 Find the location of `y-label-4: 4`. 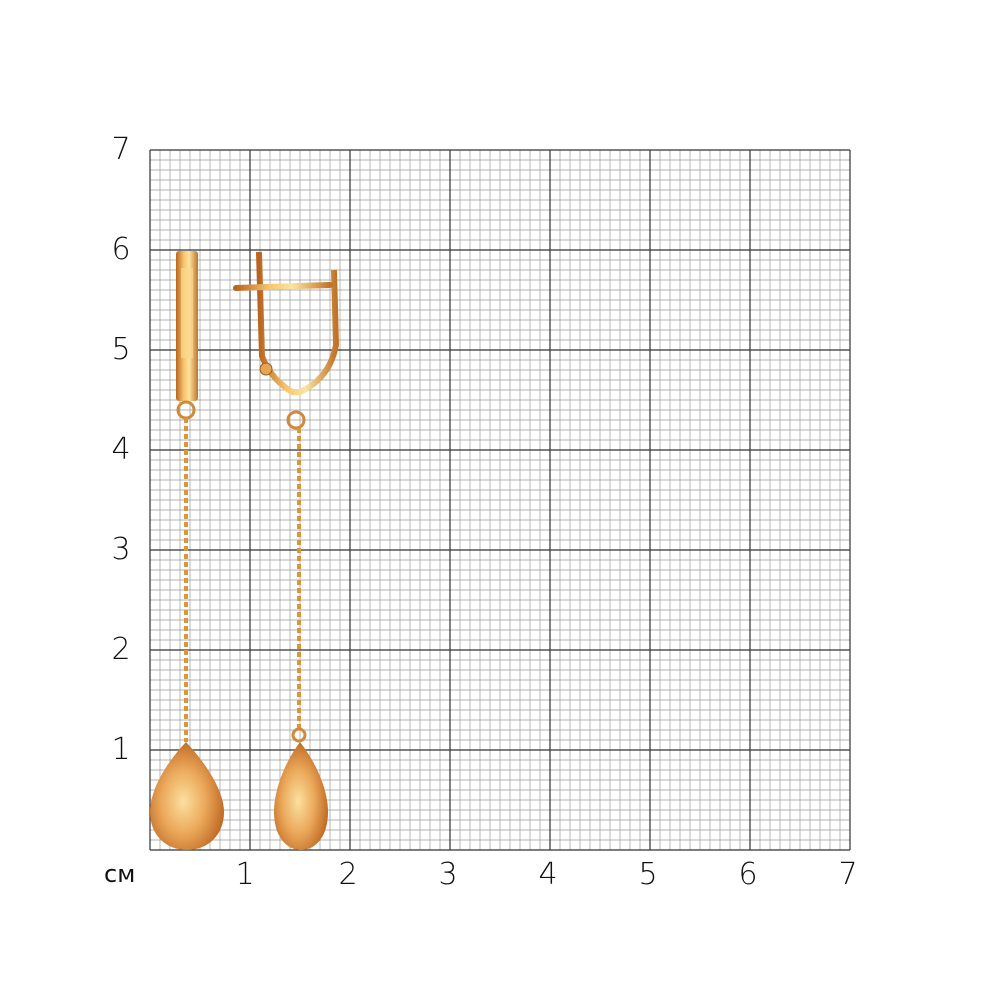

y-label-4: 4 is located at coordinates (121, 449).